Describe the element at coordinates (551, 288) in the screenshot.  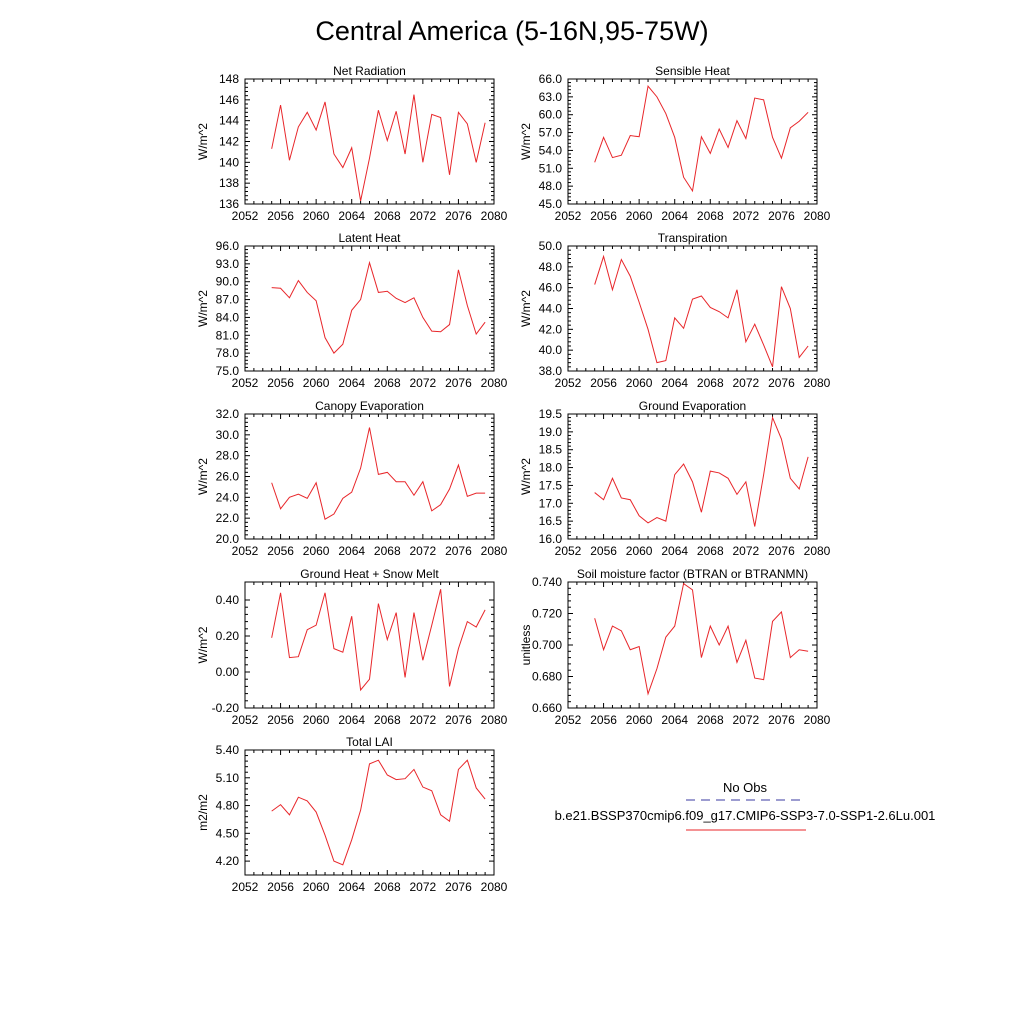
I see `y-tick-label: 46.0` at that location.